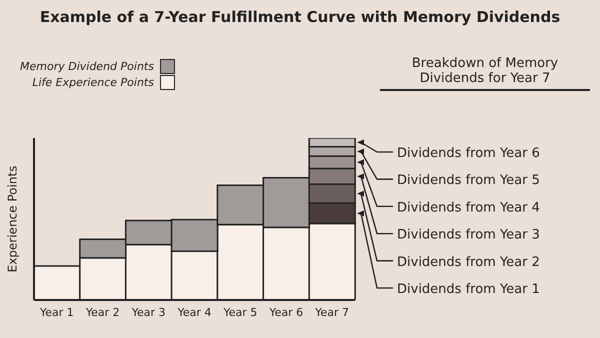 The image size is (600, 338). What do you see at coordinates (56, 312) in the screenshot?
I see `x-tick-label: Year 1` at bounding box center [56, 312].